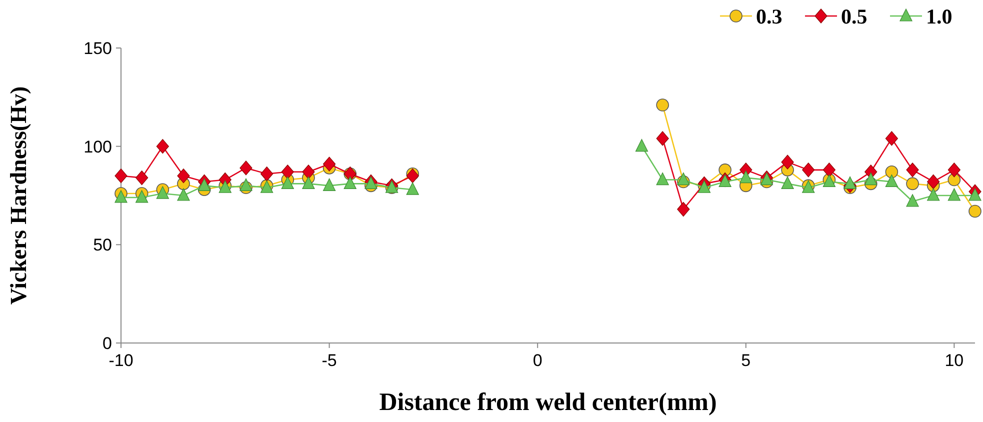 The height and width of the screenshot is (422, 983). I want to click on y-tick-label: 100, so click(98, 146).